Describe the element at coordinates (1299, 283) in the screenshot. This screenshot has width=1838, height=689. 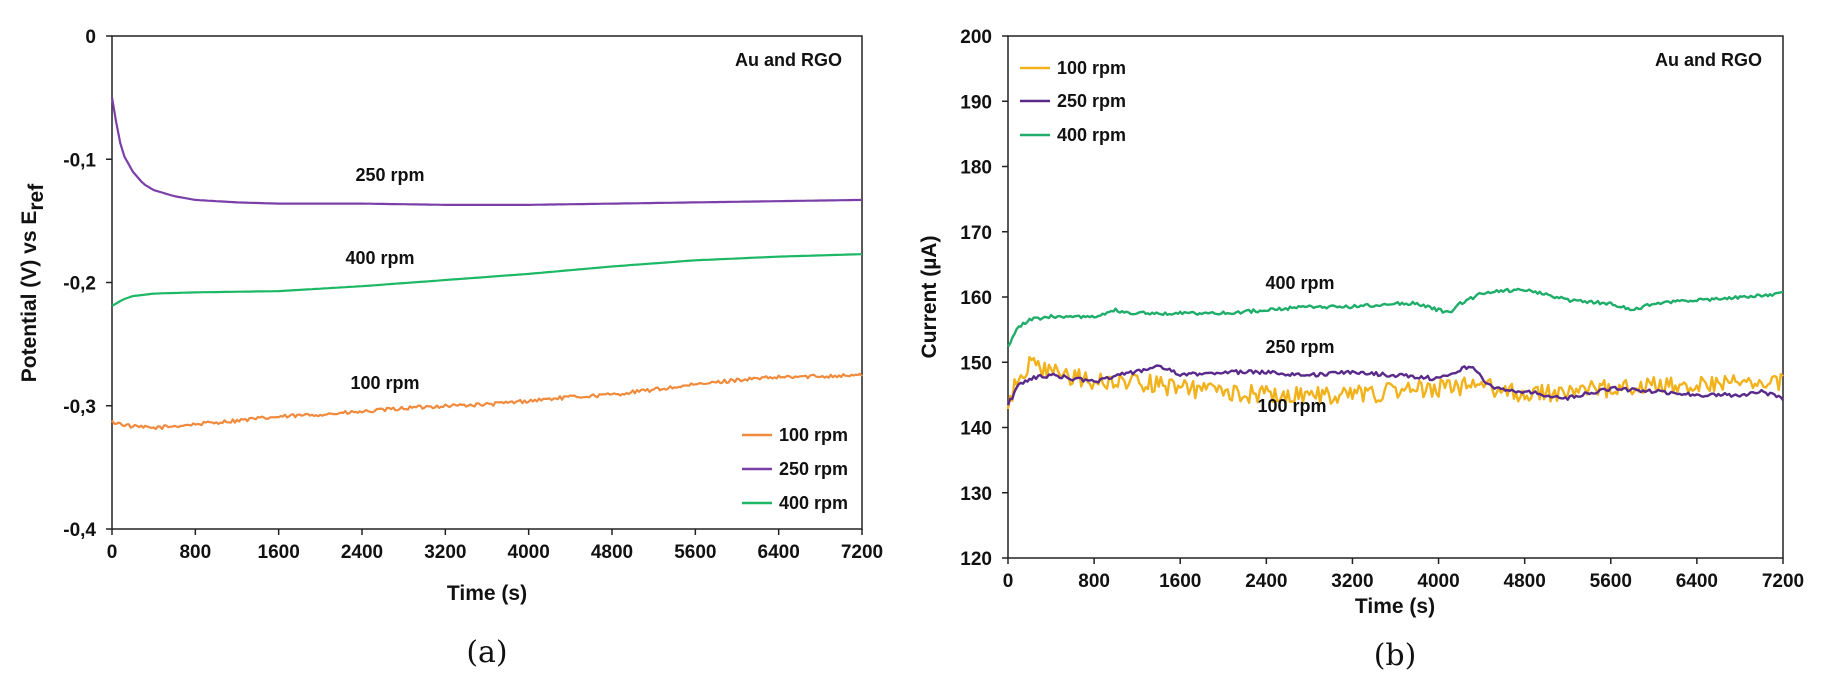
I see `series-label-b-400: 400 rpm` at that location.